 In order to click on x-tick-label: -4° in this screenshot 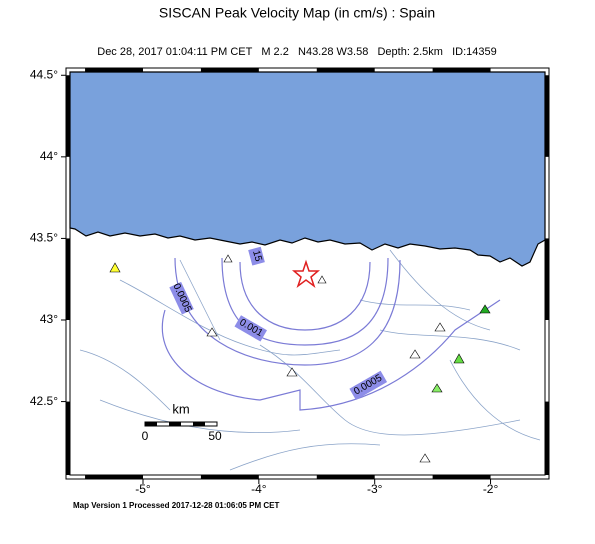, I will do `click(259, 489)`.